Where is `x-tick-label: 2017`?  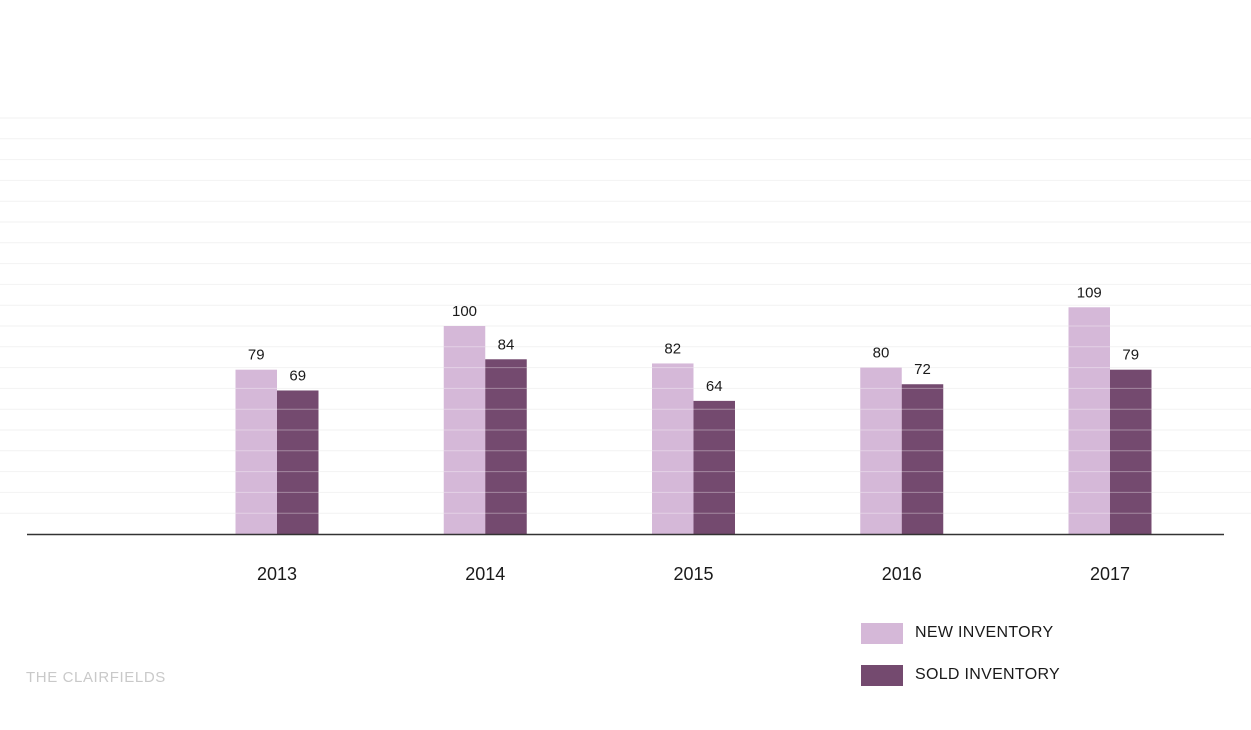 x-tick-label: 2017 is located at coordinates (1110, 574).